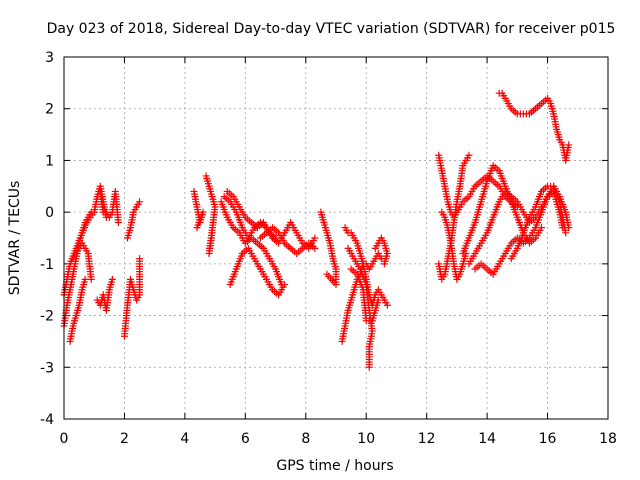 The width and height of the screenshot is (640, 480). Describe the element at coordinates (15, 238) in the screenshot. I see `y-axis-label: SDTVAR / TECUs` at that location.